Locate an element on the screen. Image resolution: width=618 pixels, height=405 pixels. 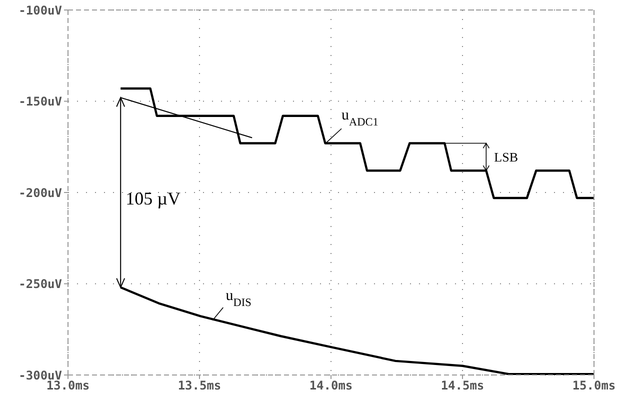
x-tick-label: 15.0ms is located at coordinates (594, 385).